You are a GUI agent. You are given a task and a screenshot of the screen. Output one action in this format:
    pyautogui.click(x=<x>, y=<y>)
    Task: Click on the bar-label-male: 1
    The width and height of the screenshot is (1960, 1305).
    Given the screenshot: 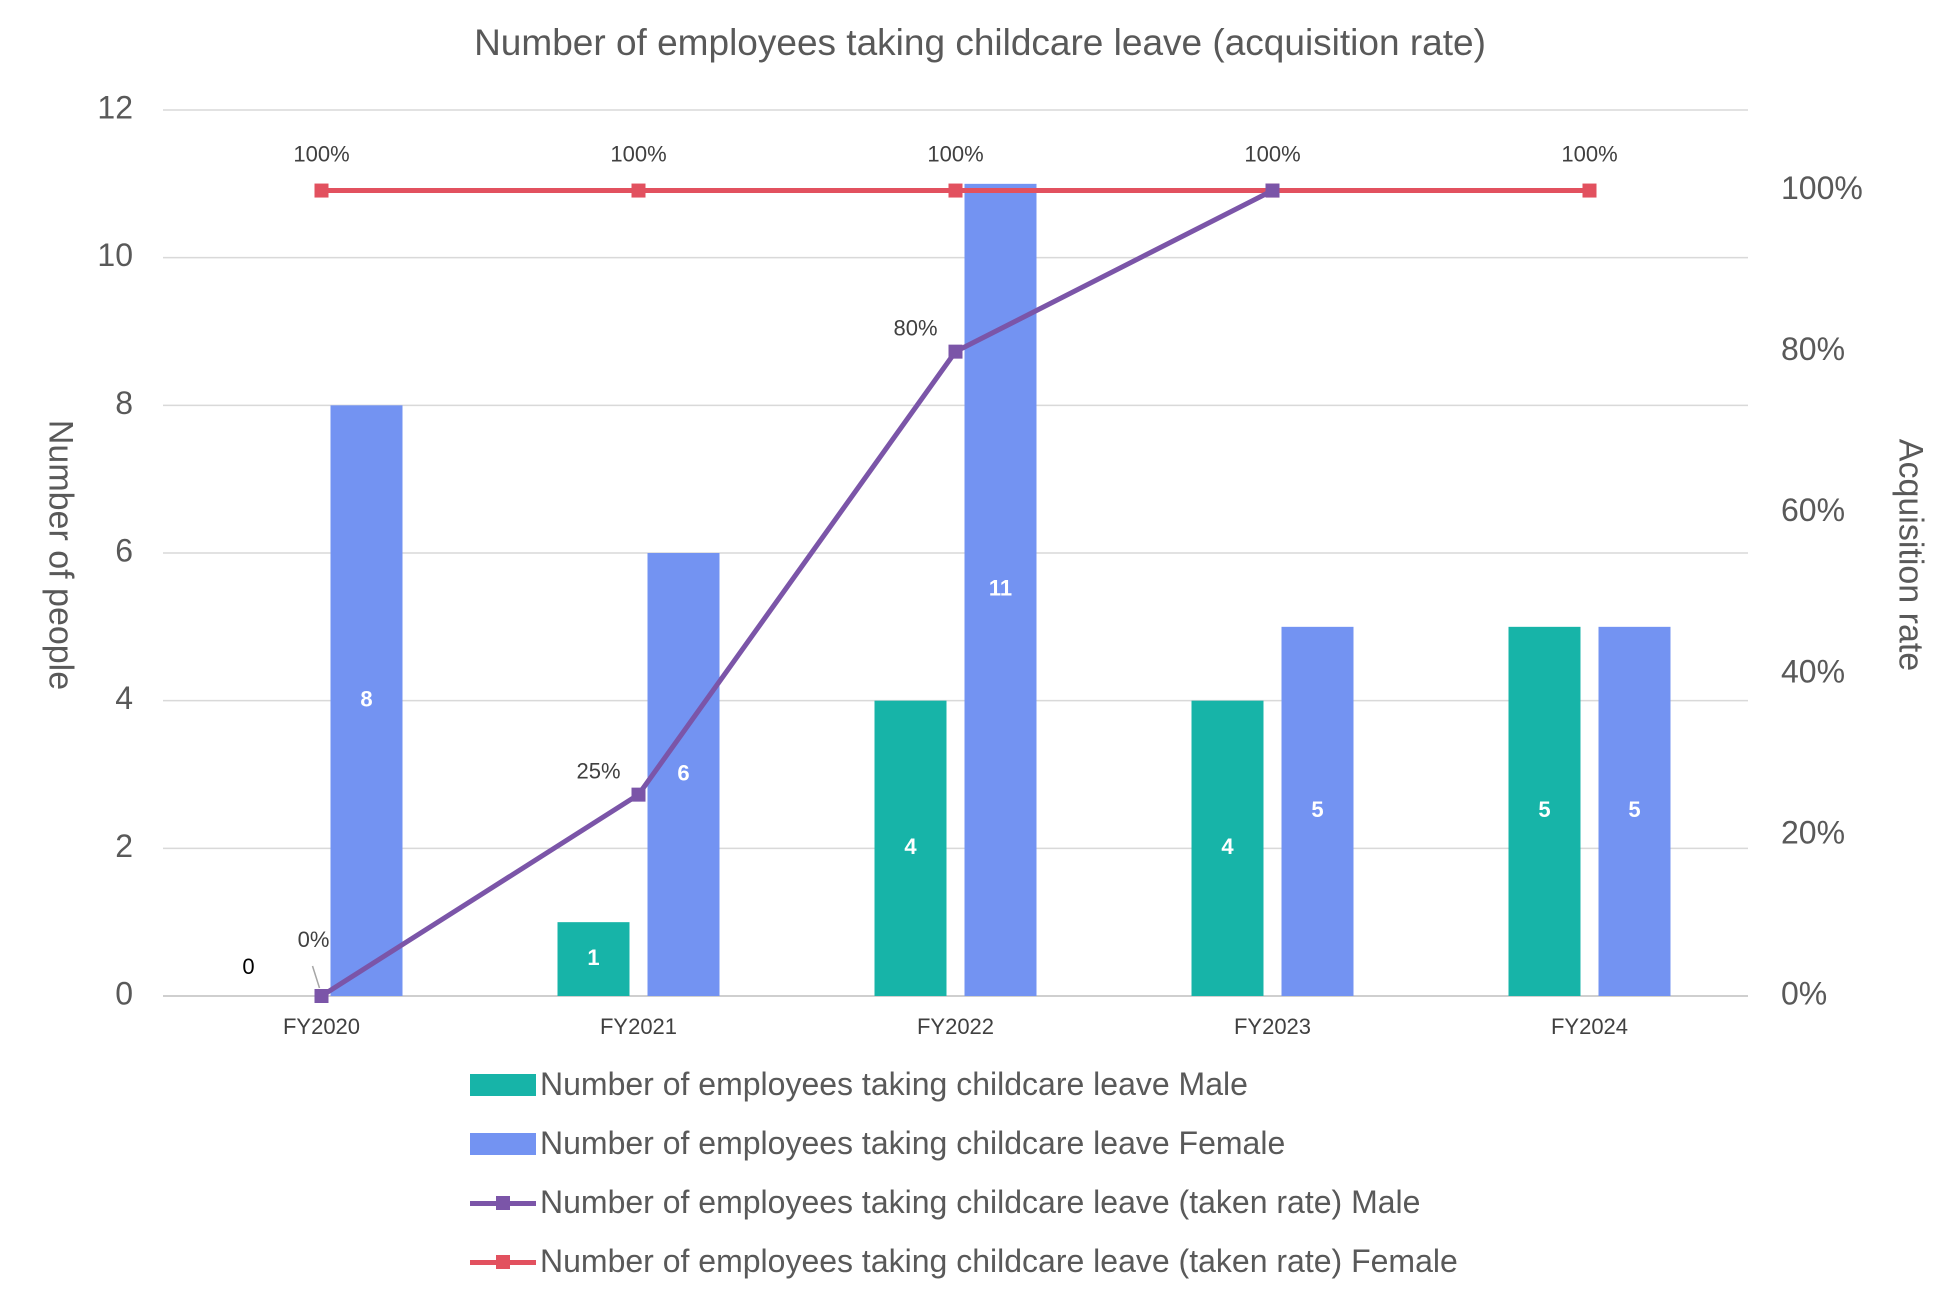 What is the action you would take?
    pyautogui.click(x=593, y=957)
    